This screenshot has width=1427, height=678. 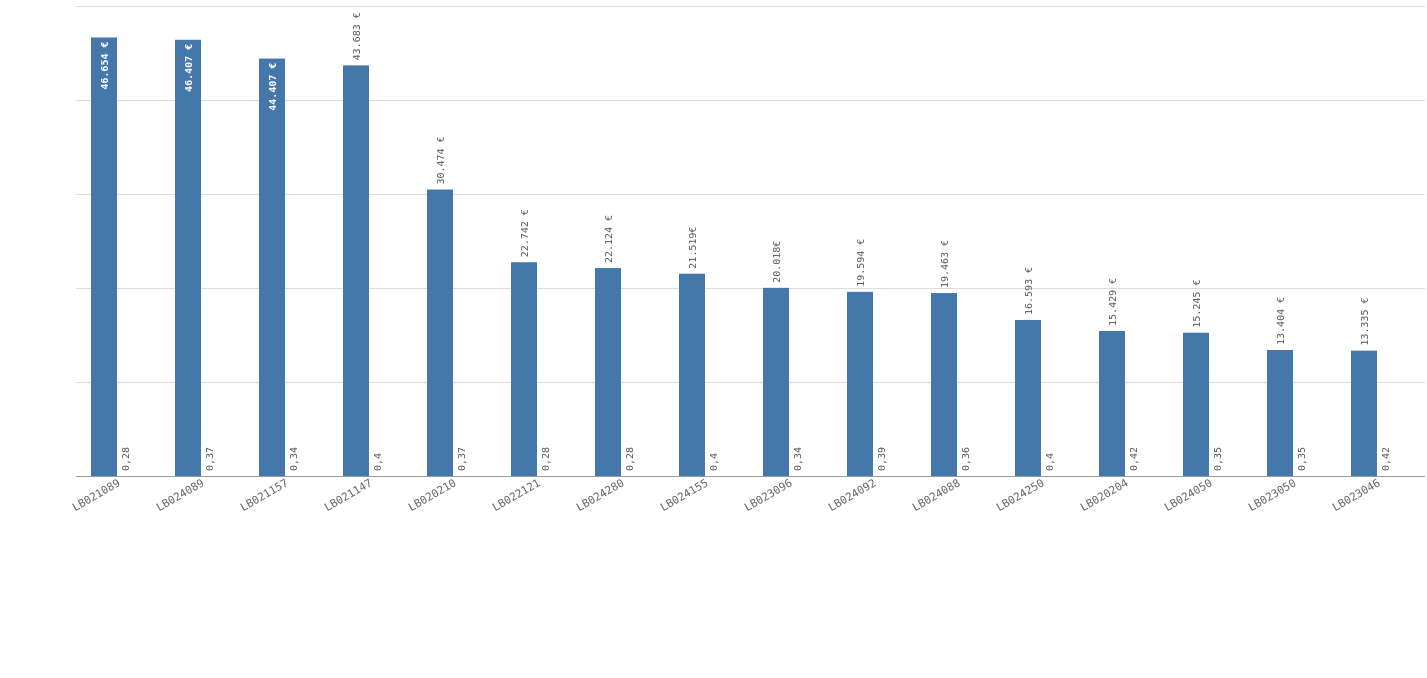 What do you see at coordinates (441, 160) in the screenshot?
I see `bar-value-label: 30.474 €` at bounding box center [441, 160].